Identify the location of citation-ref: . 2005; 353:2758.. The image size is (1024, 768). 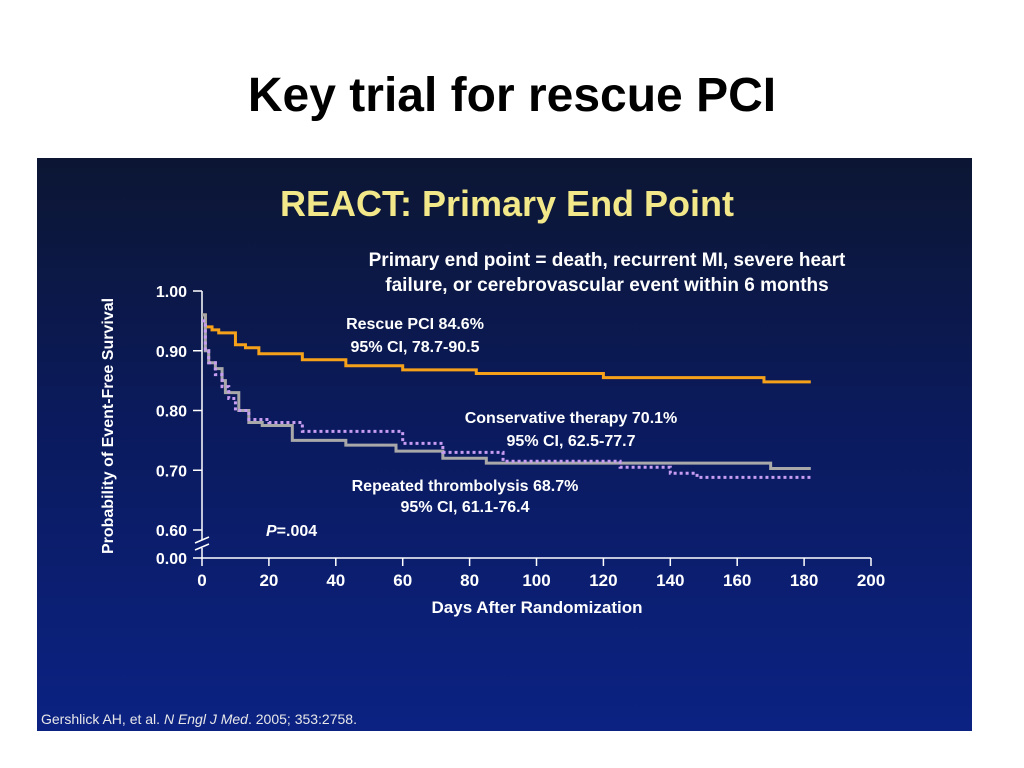
(302, 719).